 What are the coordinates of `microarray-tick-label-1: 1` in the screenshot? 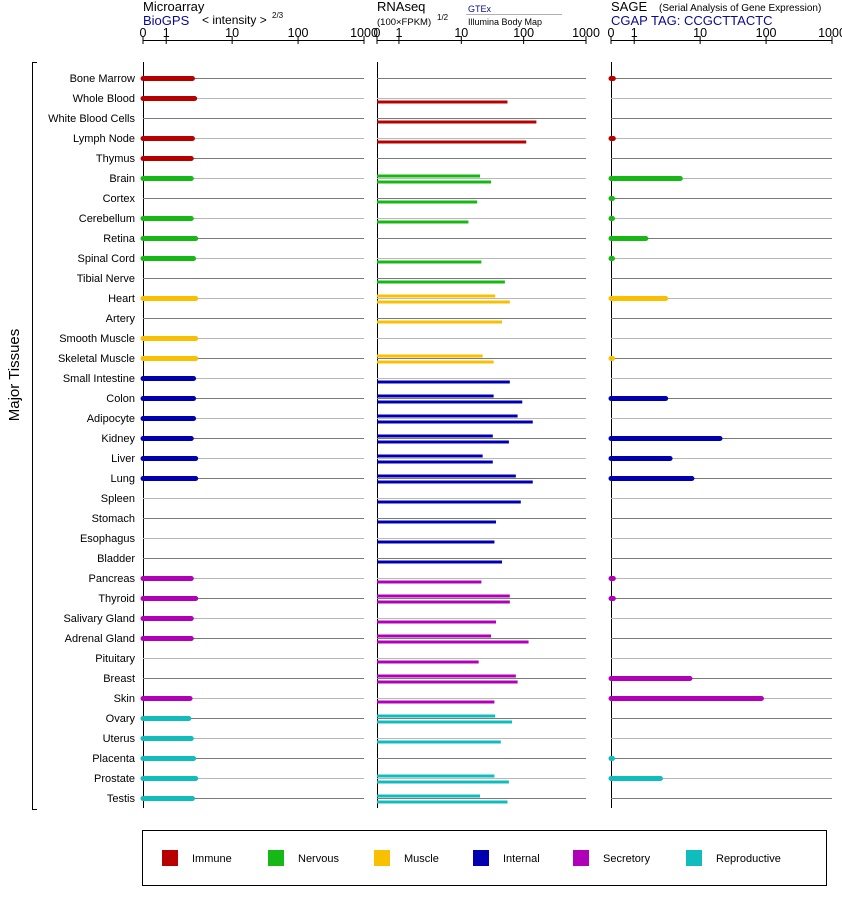 It's located at (166, 33).